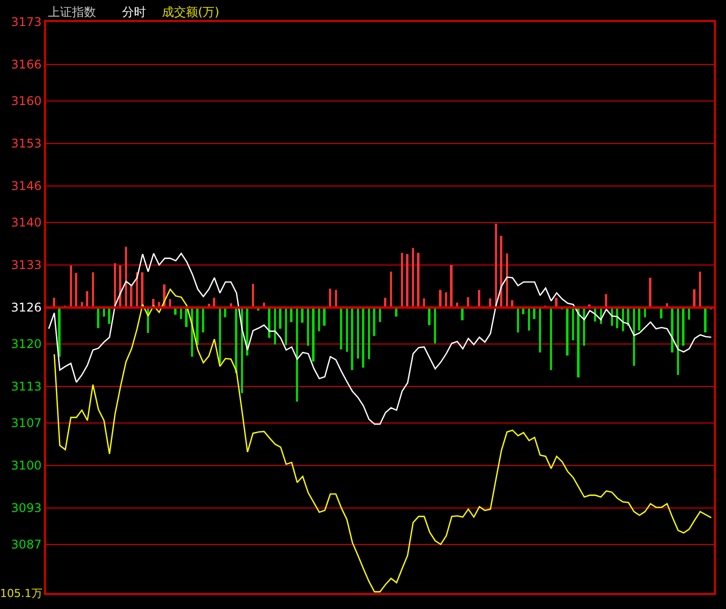 This screenshot has width=726, height=609. Describe the element at coordinates (26, 423) in the screenshot. I see `y-tick-label: 3107` at that location.